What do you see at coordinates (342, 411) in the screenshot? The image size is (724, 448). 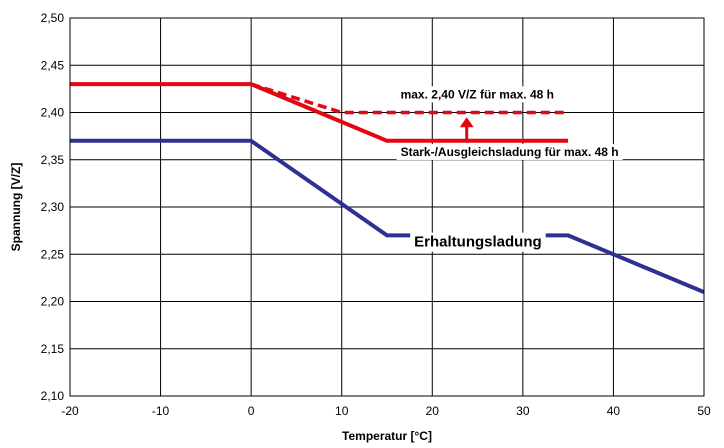 I see `x-tick-label: 10` at bounding box center [342, 411].